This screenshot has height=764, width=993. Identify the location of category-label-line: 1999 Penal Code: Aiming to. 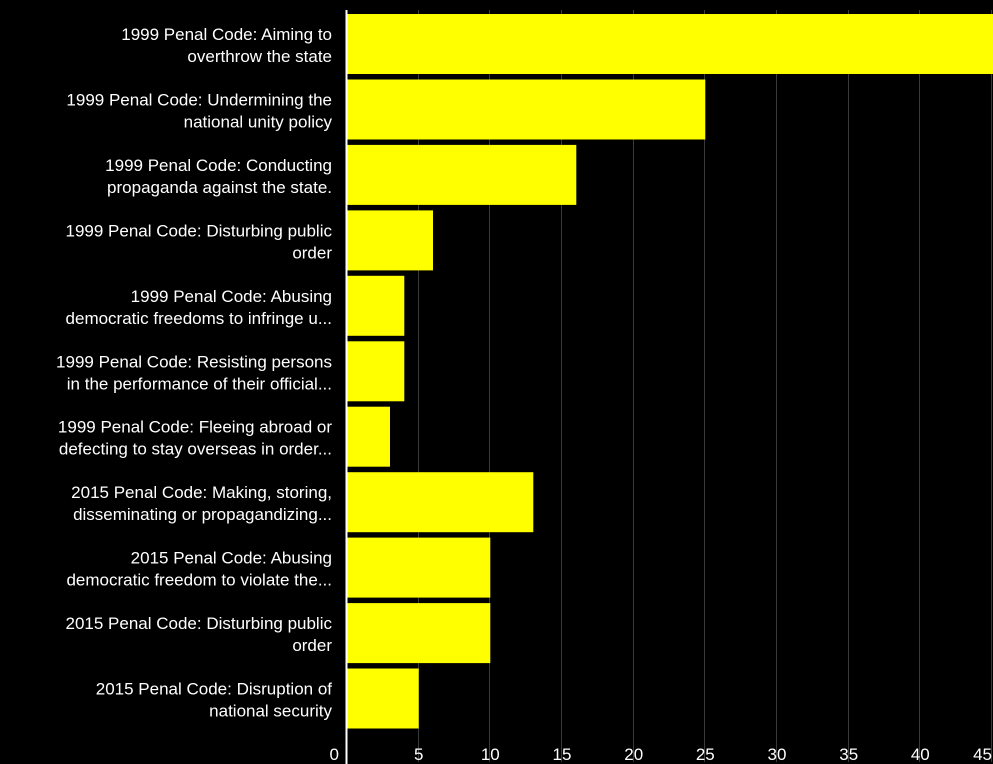
(226, 34).